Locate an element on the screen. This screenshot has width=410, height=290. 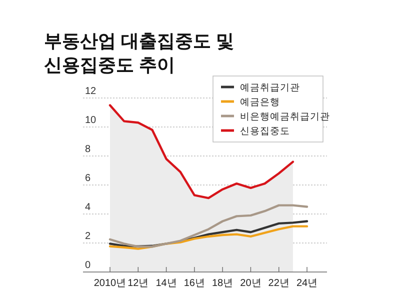
x-tick-label: 2010년 is located at coordinates (110, 283).